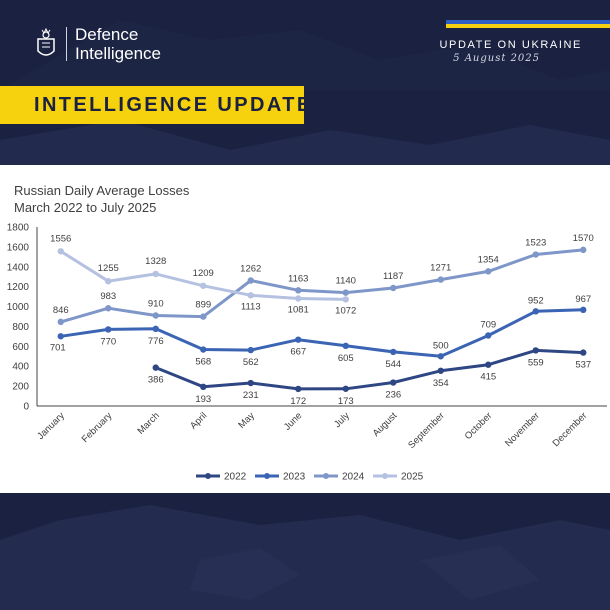 This screenshot has height=610, width=610. What do you see at coordinates (298, 401) in the screenshot?
I see `data-label-2022: 172` at bounding box center [298, 401].